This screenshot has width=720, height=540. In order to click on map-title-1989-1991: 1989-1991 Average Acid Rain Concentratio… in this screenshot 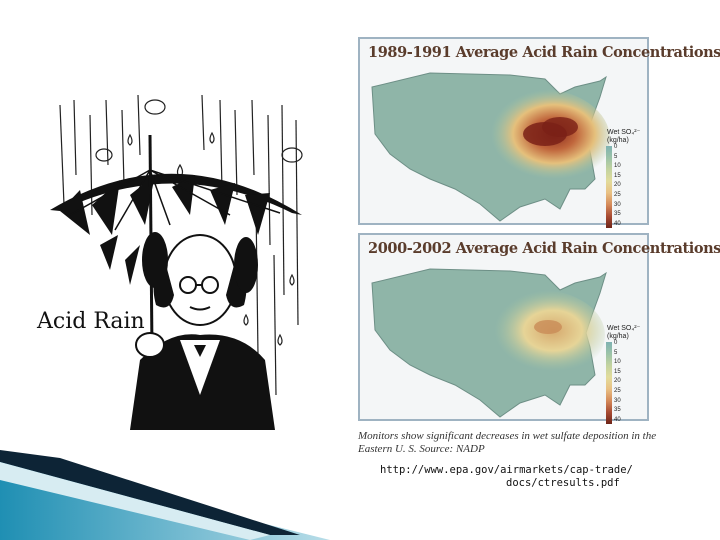, I will do `click(544, 52)`.